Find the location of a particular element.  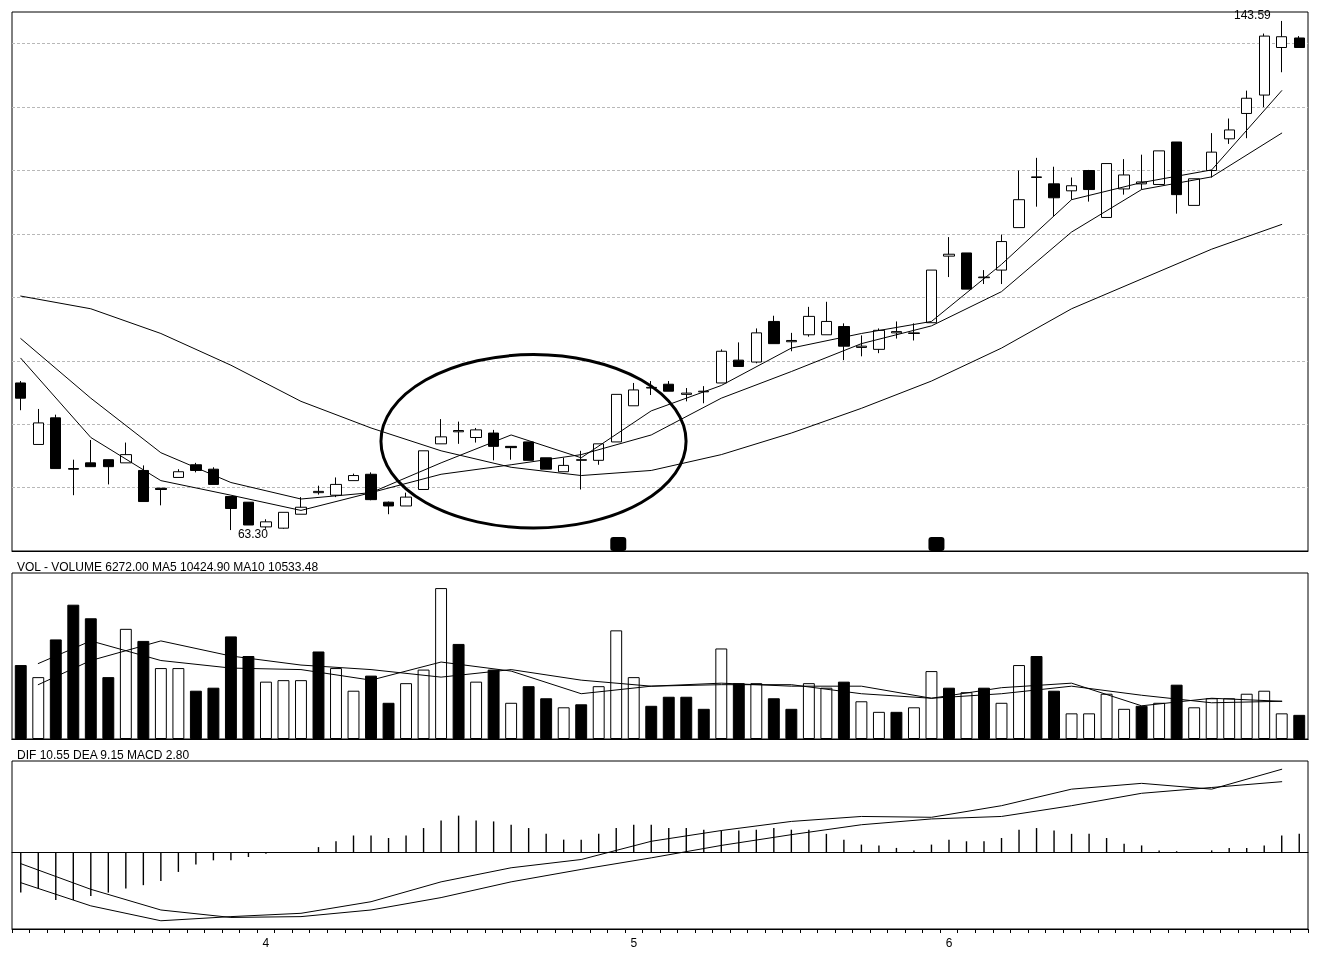

chart-title: VOL - VOLUME 6272.00 MA5 10424.90 MA10 10533.48 is located at coordinates (168, 567).